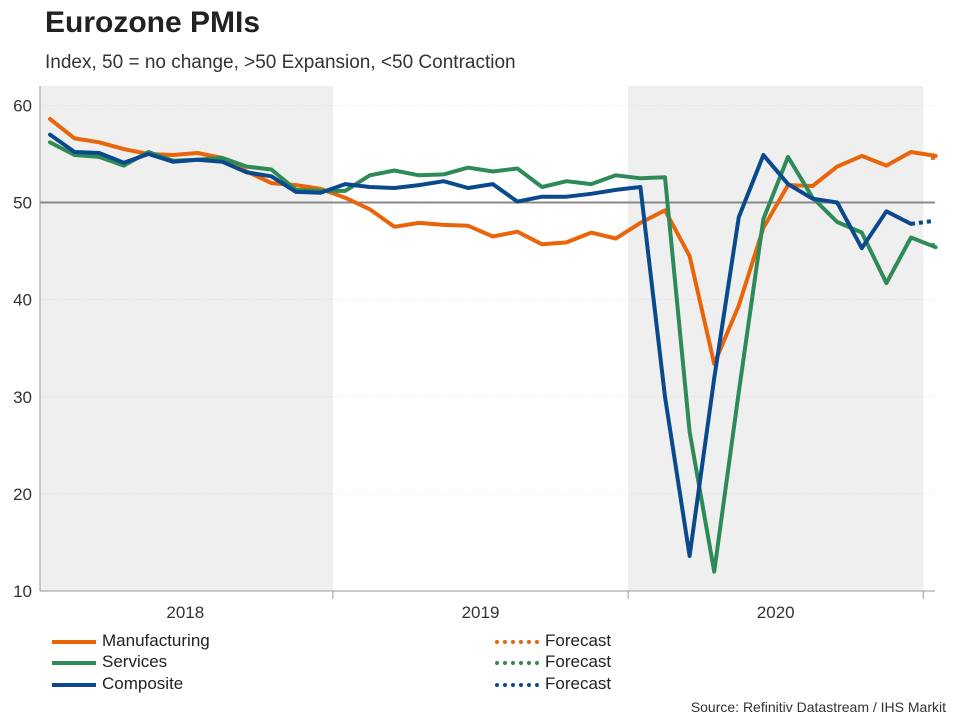 The height and width of the screenshot is (720, 960). I want to click on legend-swatch-forecast-composite, so click(517, 685).